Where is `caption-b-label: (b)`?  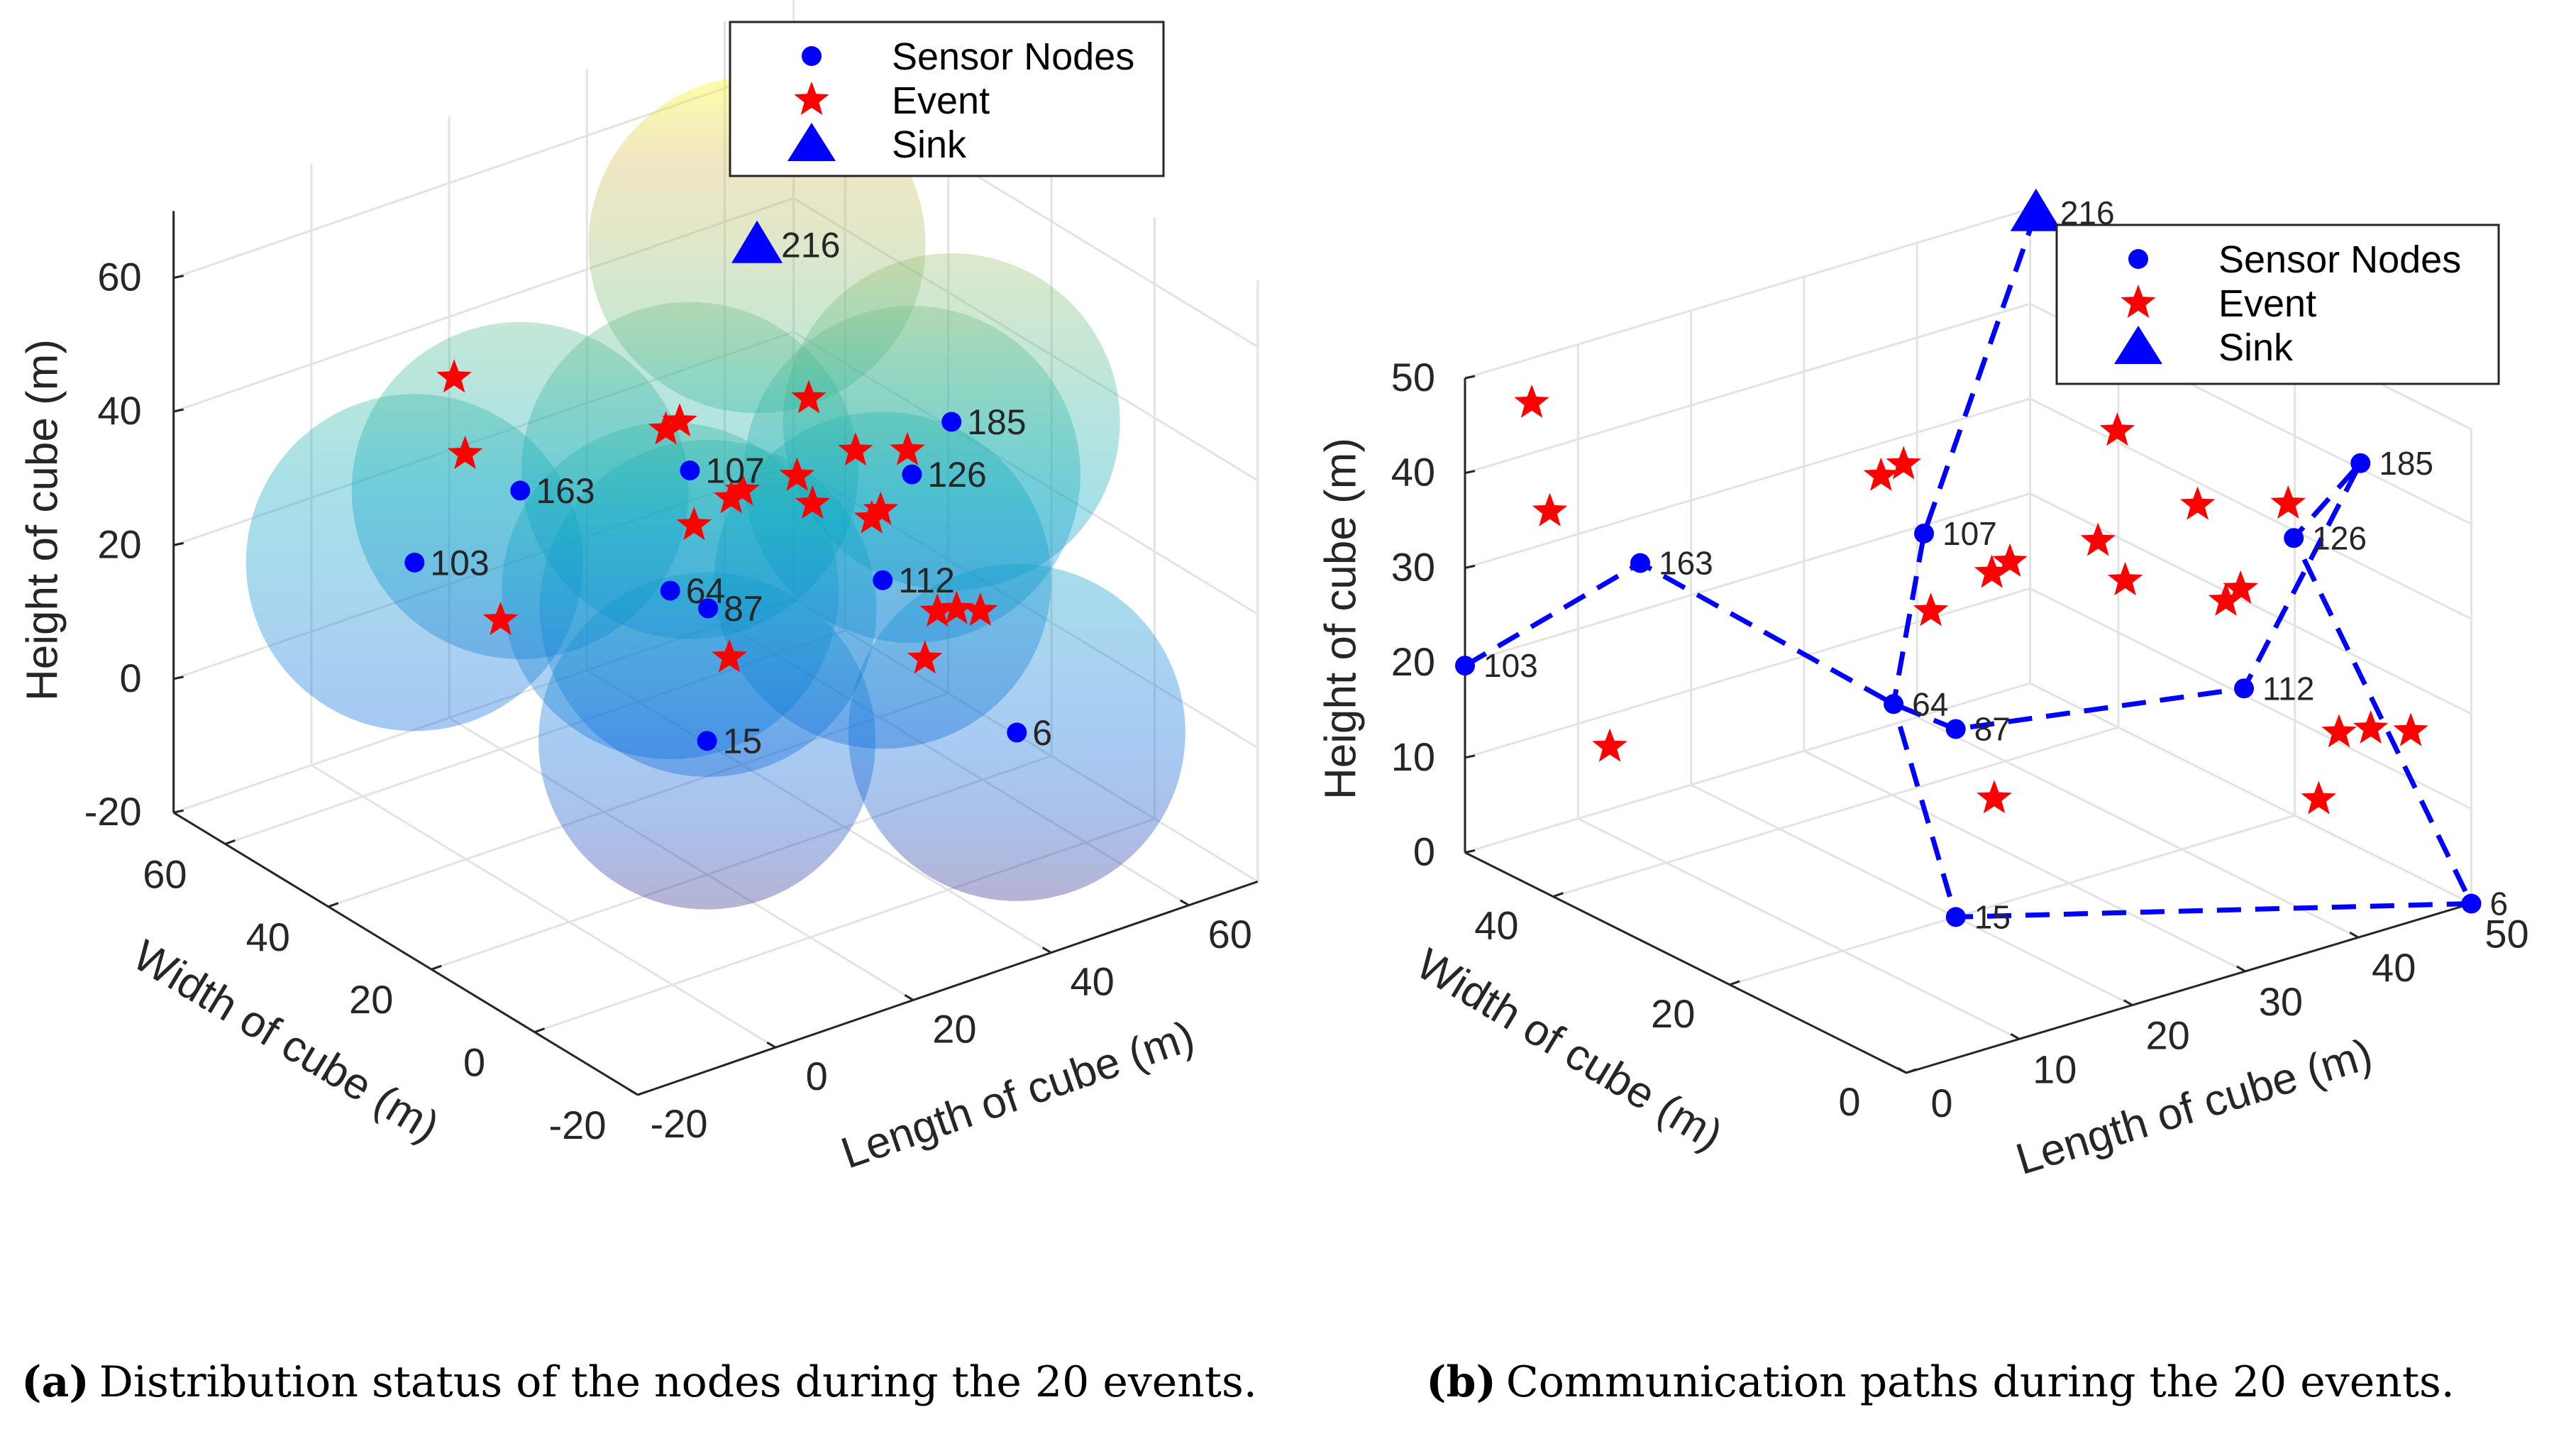
caption-b-label: (b) is located at coordinates (1461, 1382).